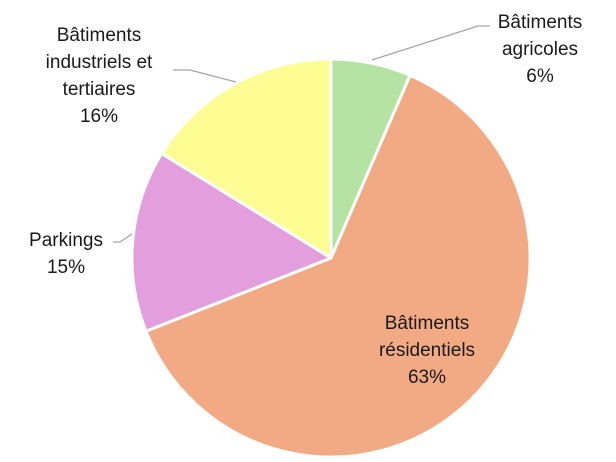  I want to click on slice-percent-label-1: 6%, so click(540, 76).